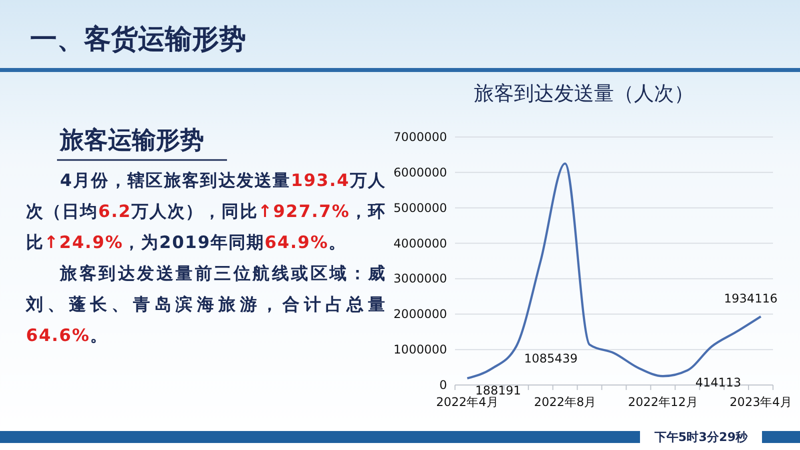  What do you see at coordinates (420, 207) in the screenshot?
I see `y-tick-label: 5000000` at bounding box center [420, 207].